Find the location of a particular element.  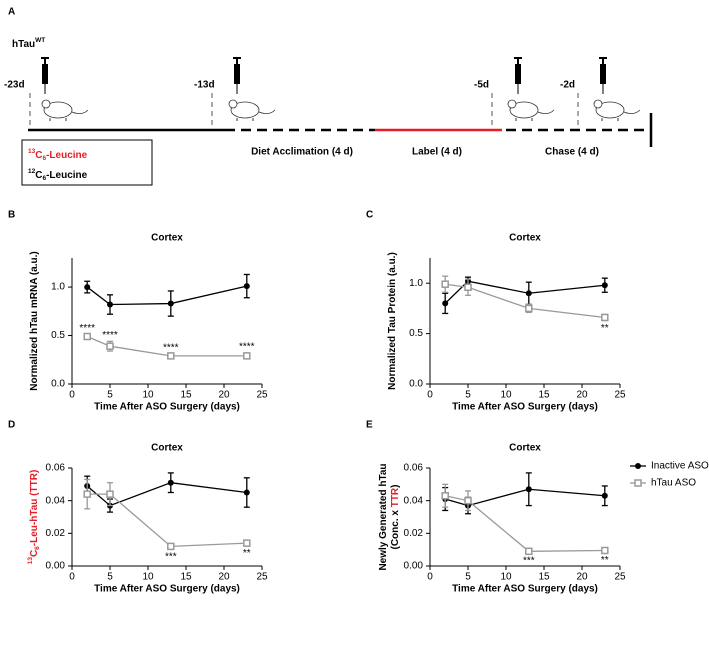

text-segment: ) is located at coordinates (395, 485).